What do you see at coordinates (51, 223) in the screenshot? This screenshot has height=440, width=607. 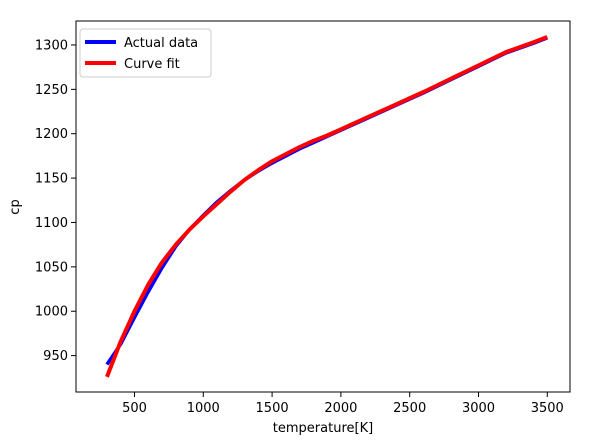 I see `y-tick-label: 1100` at bounding box center [51, 223].